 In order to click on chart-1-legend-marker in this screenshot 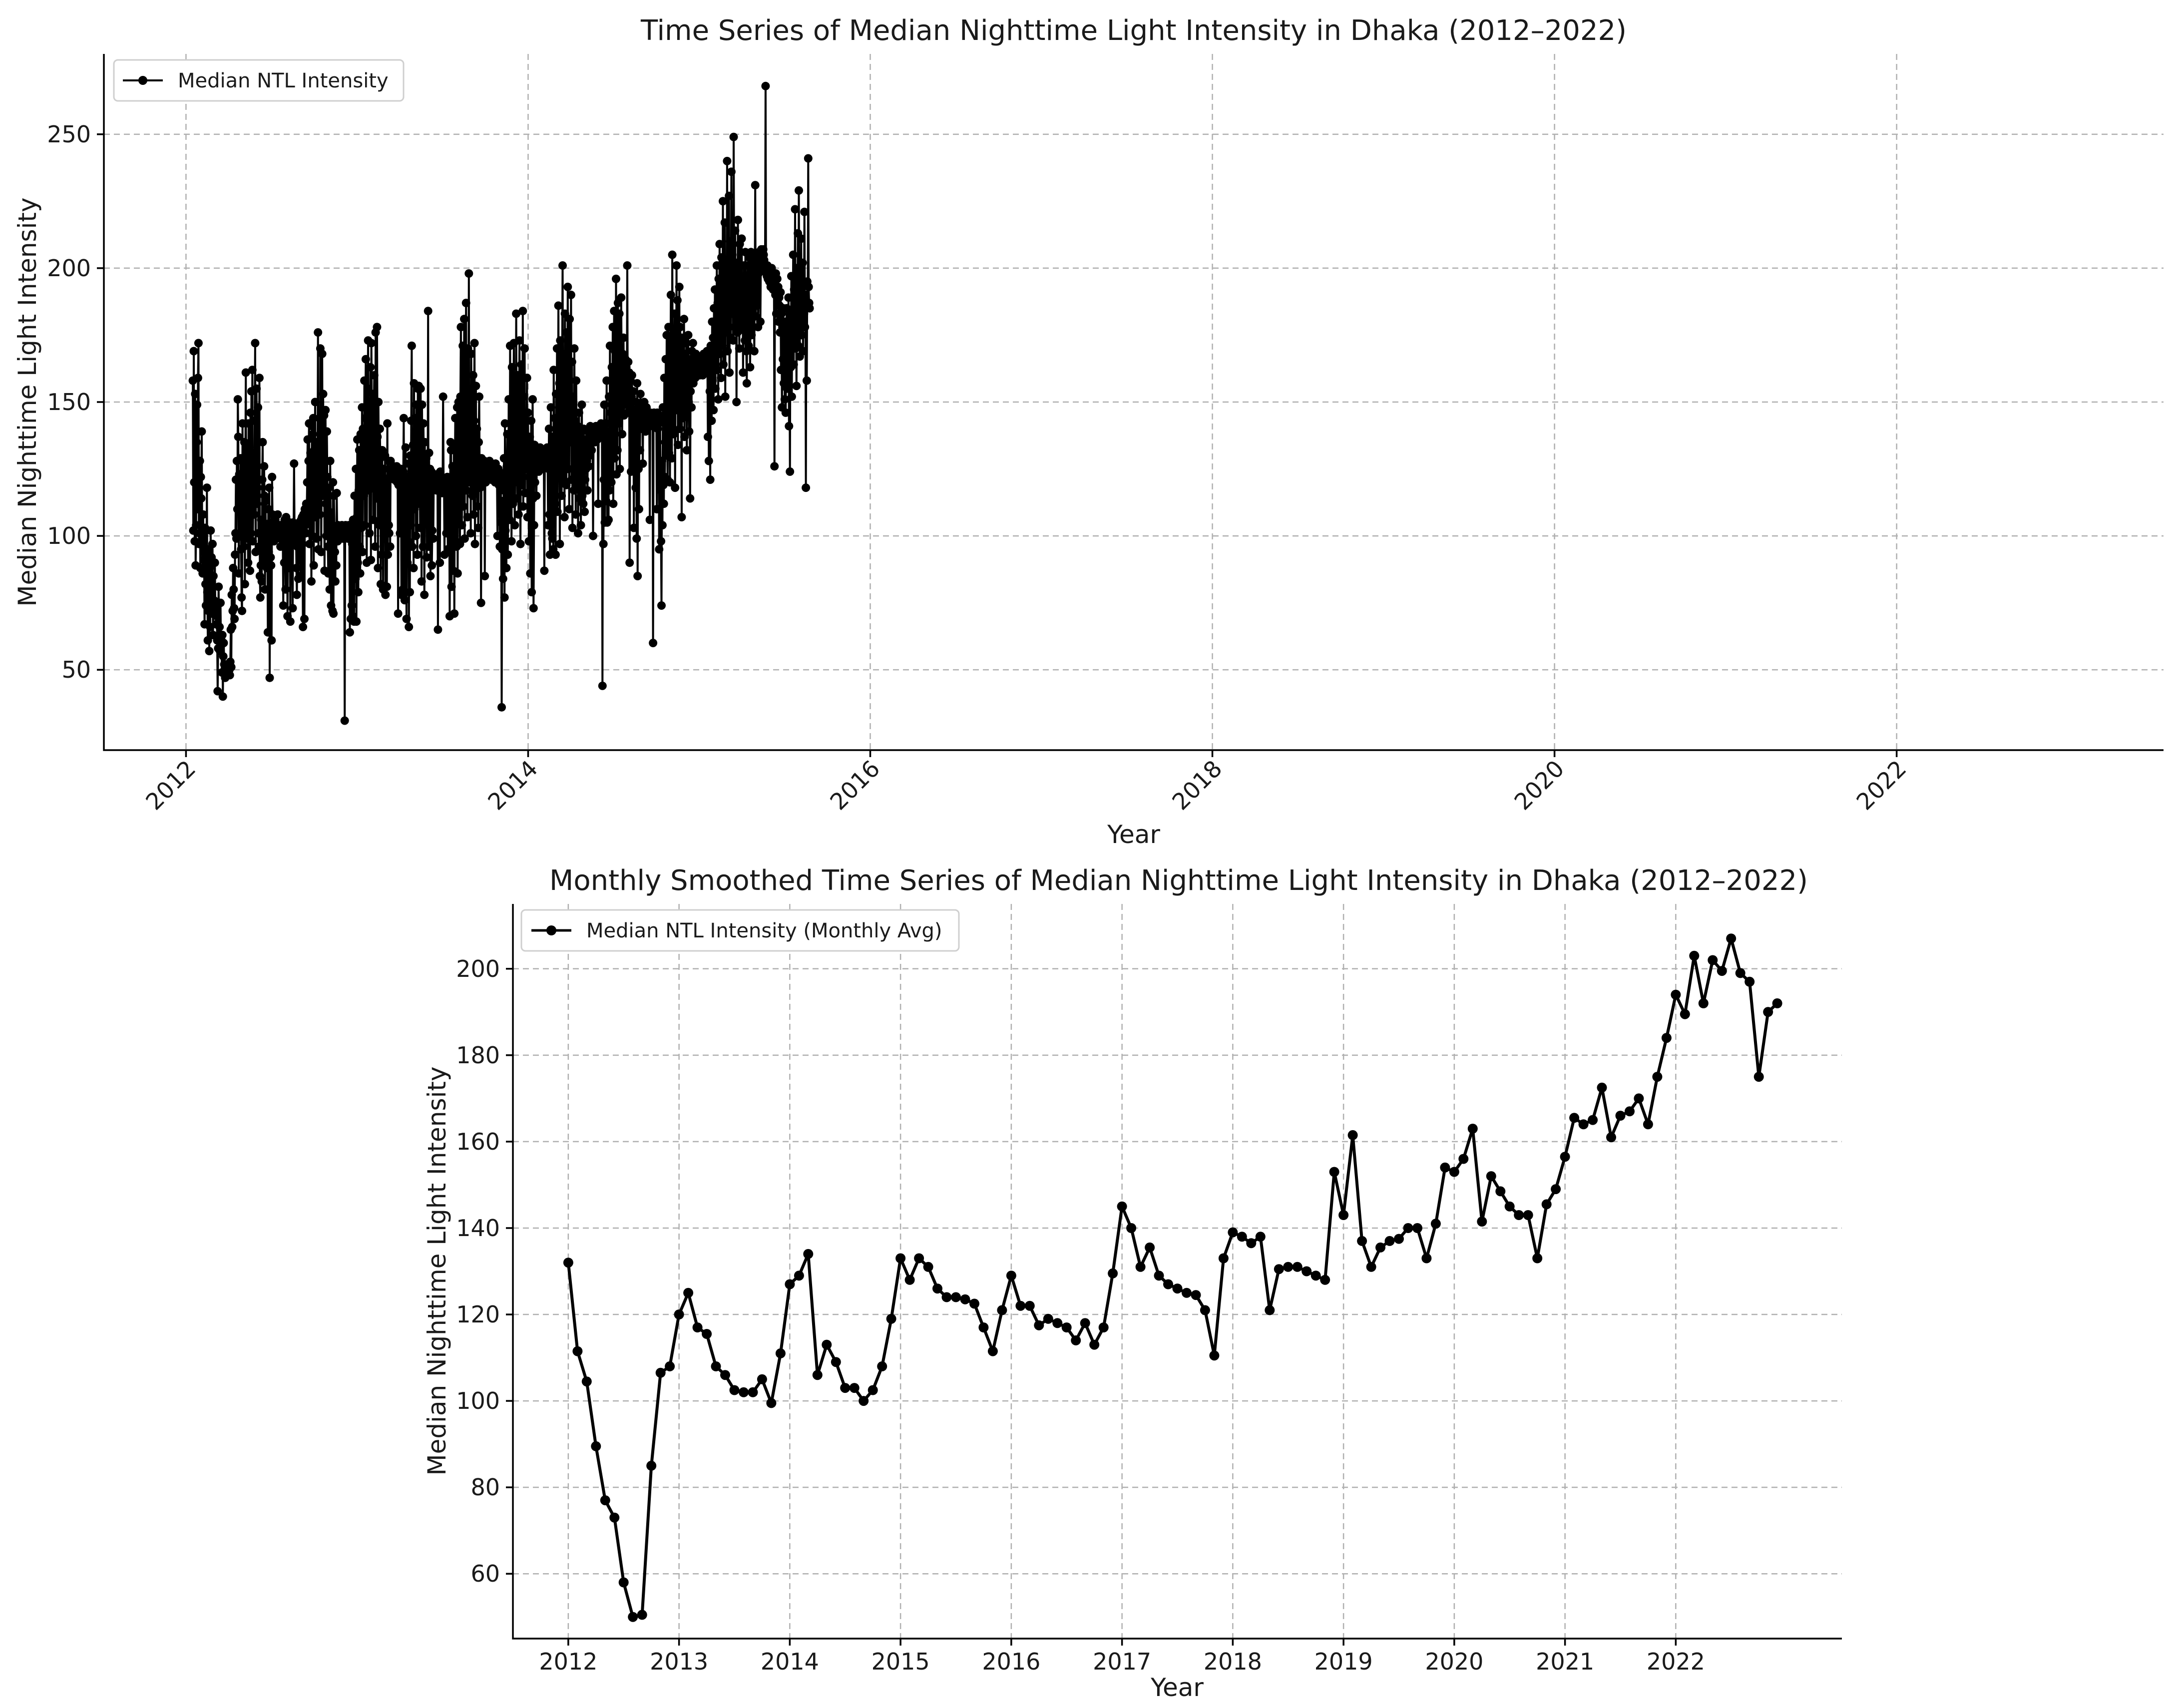, I will do `click(142, 80)`.